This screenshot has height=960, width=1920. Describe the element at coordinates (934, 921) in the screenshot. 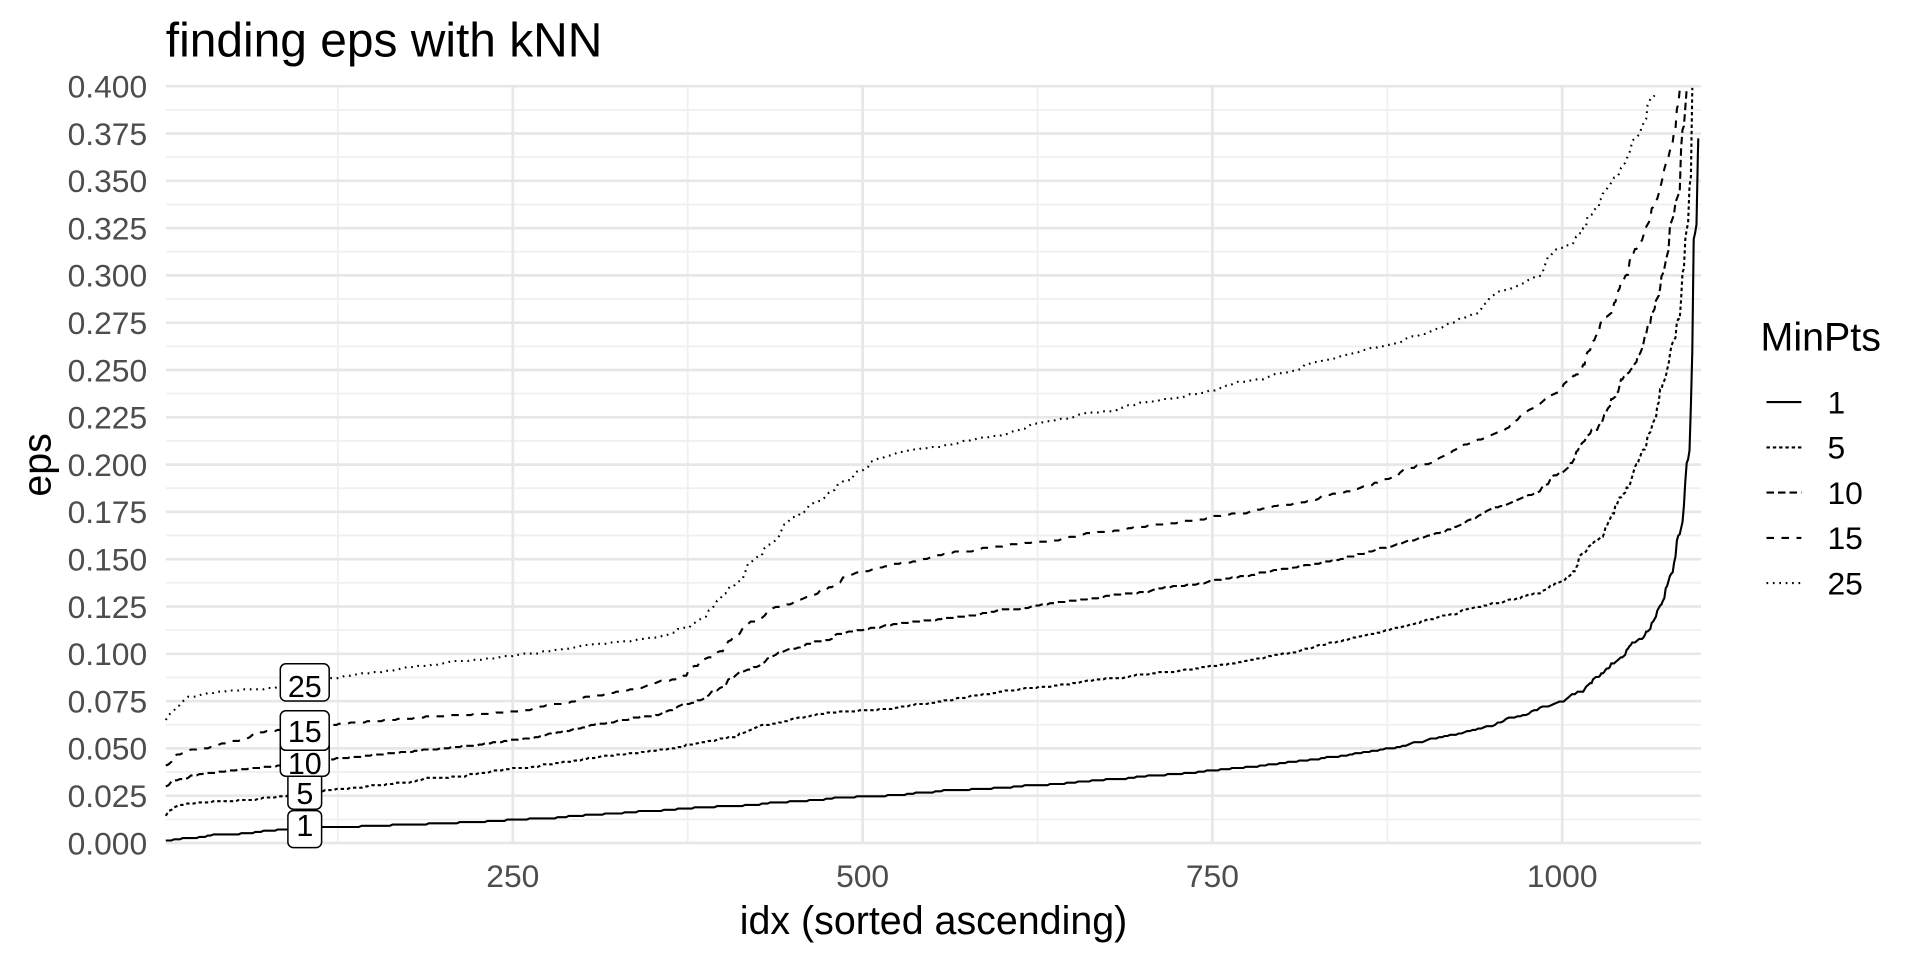

I see `svg-text: idx (sorted ascending)` at that location.